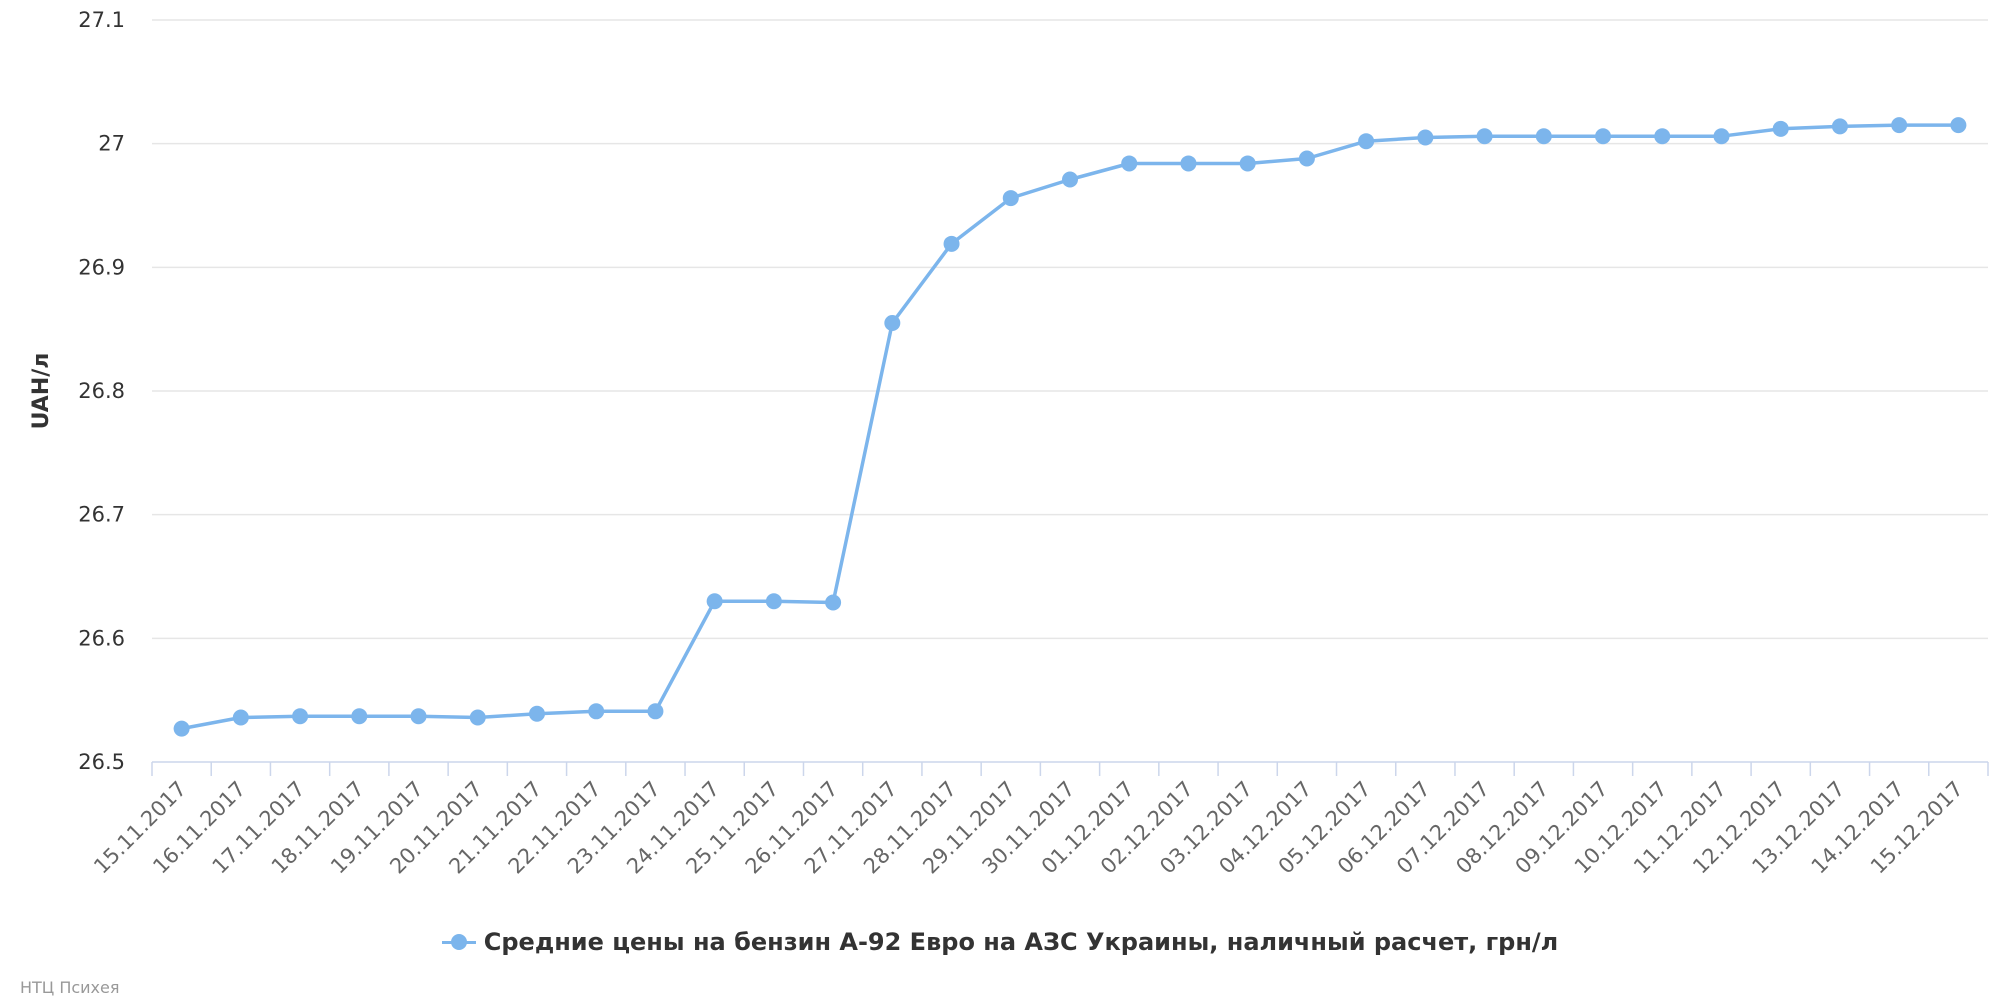 Image resolution: width=2000 pixels, height=1000 pixels. What do you see at coordinates (101, 20) in the screenshot?
I see `y-tick-label: 27.1` at bounding box center [101, 20].